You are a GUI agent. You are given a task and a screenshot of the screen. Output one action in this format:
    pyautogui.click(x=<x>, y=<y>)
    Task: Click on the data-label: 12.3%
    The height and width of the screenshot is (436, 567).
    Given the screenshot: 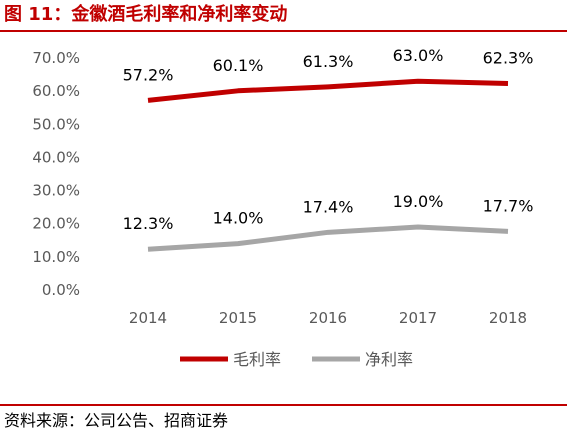 What is the action you would take?
    pyautogui.click(x=148, y=223)
    